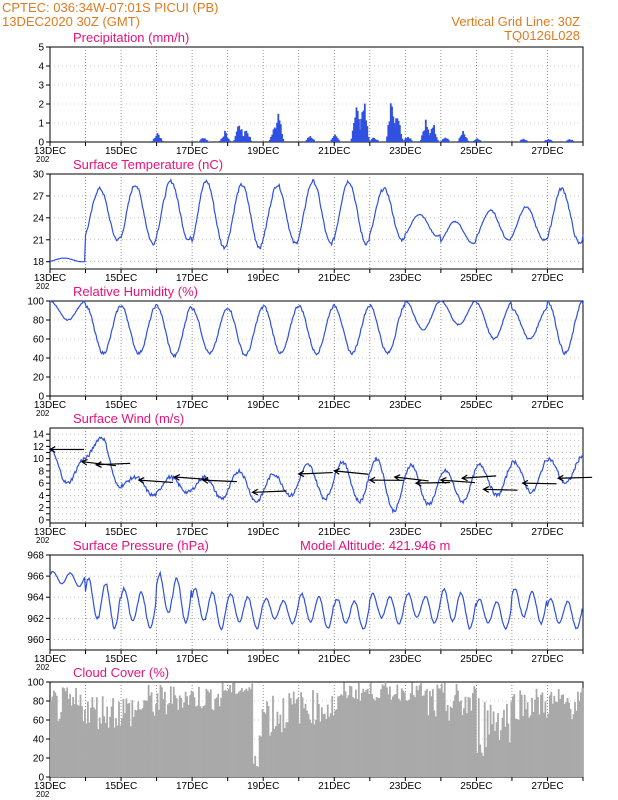  I want to click on year-label: 202, so click(43, 413).